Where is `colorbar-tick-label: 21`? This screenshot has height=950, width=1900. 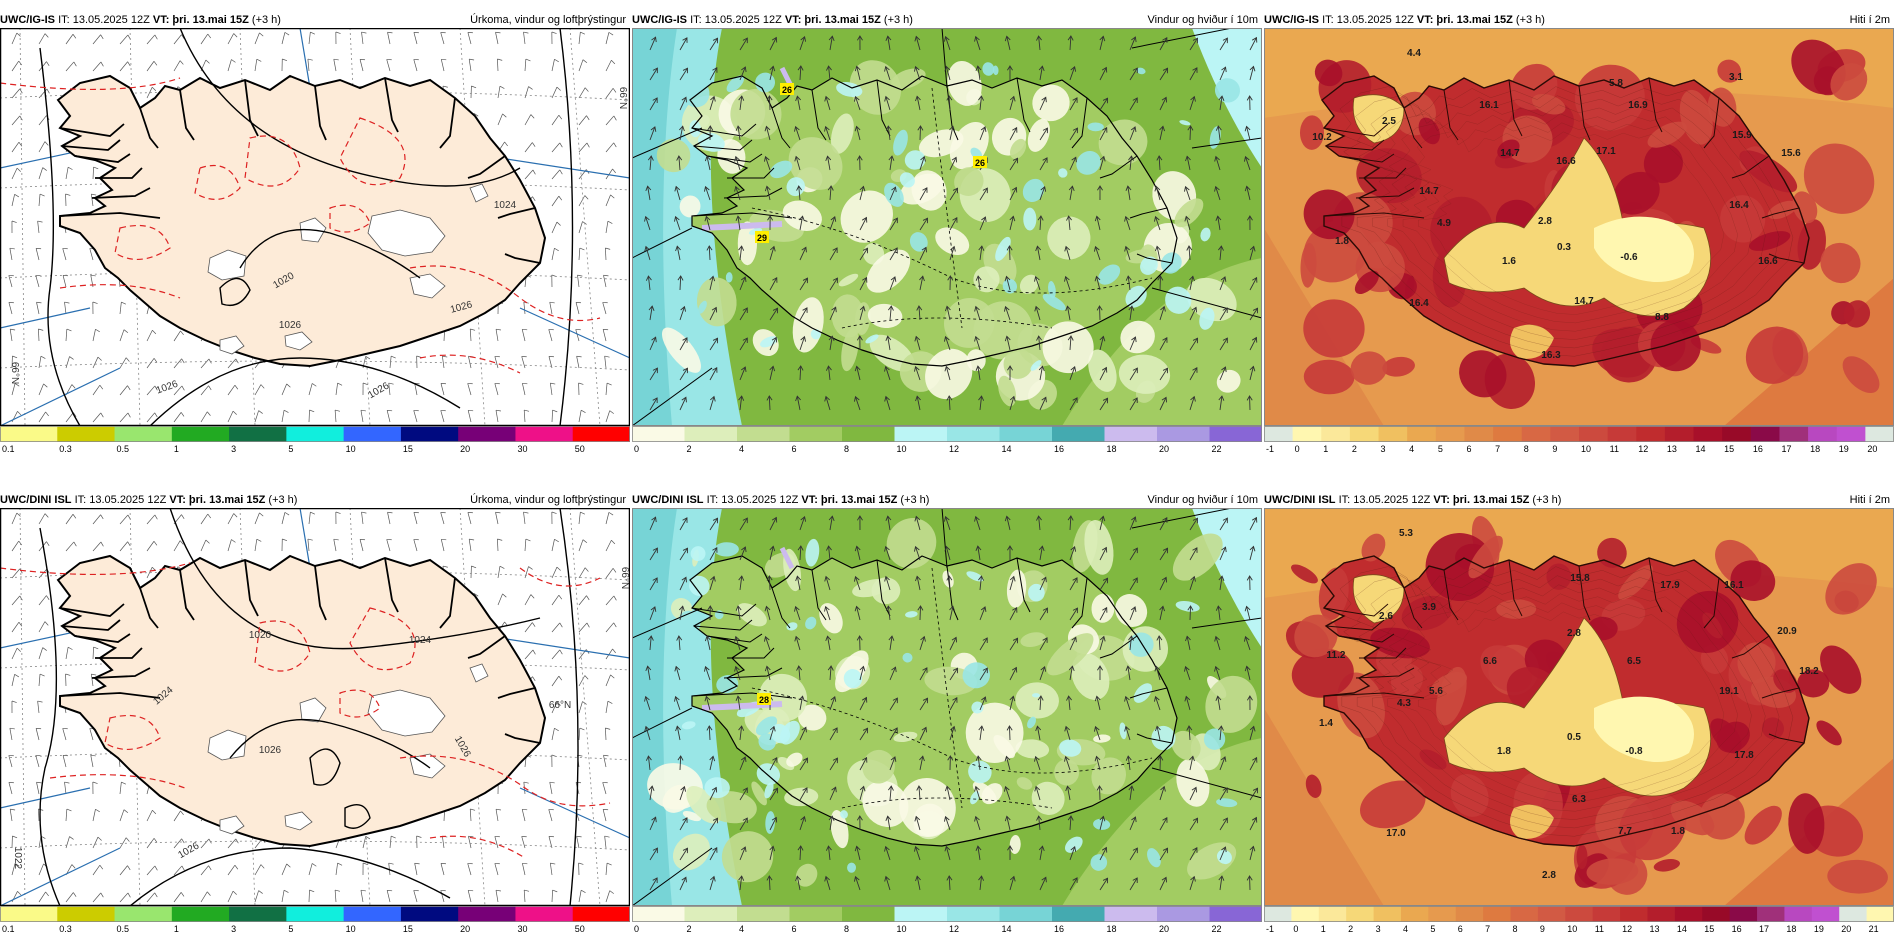 colorbar-tick-label: 21 is located at coordinates (1874, 929).